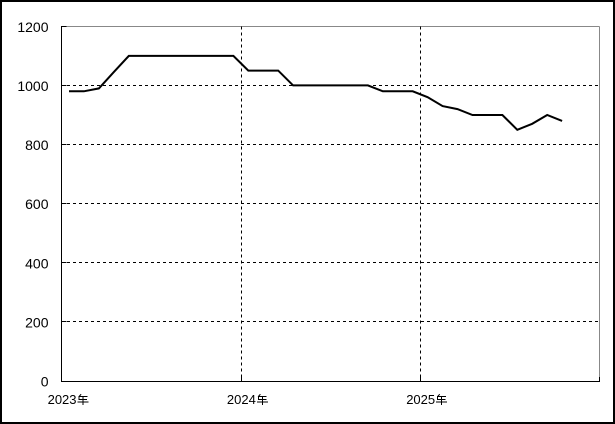  Describe the element at coordinates (241, 399) in the screenshot. I see `svg-text: 2024` at that location.